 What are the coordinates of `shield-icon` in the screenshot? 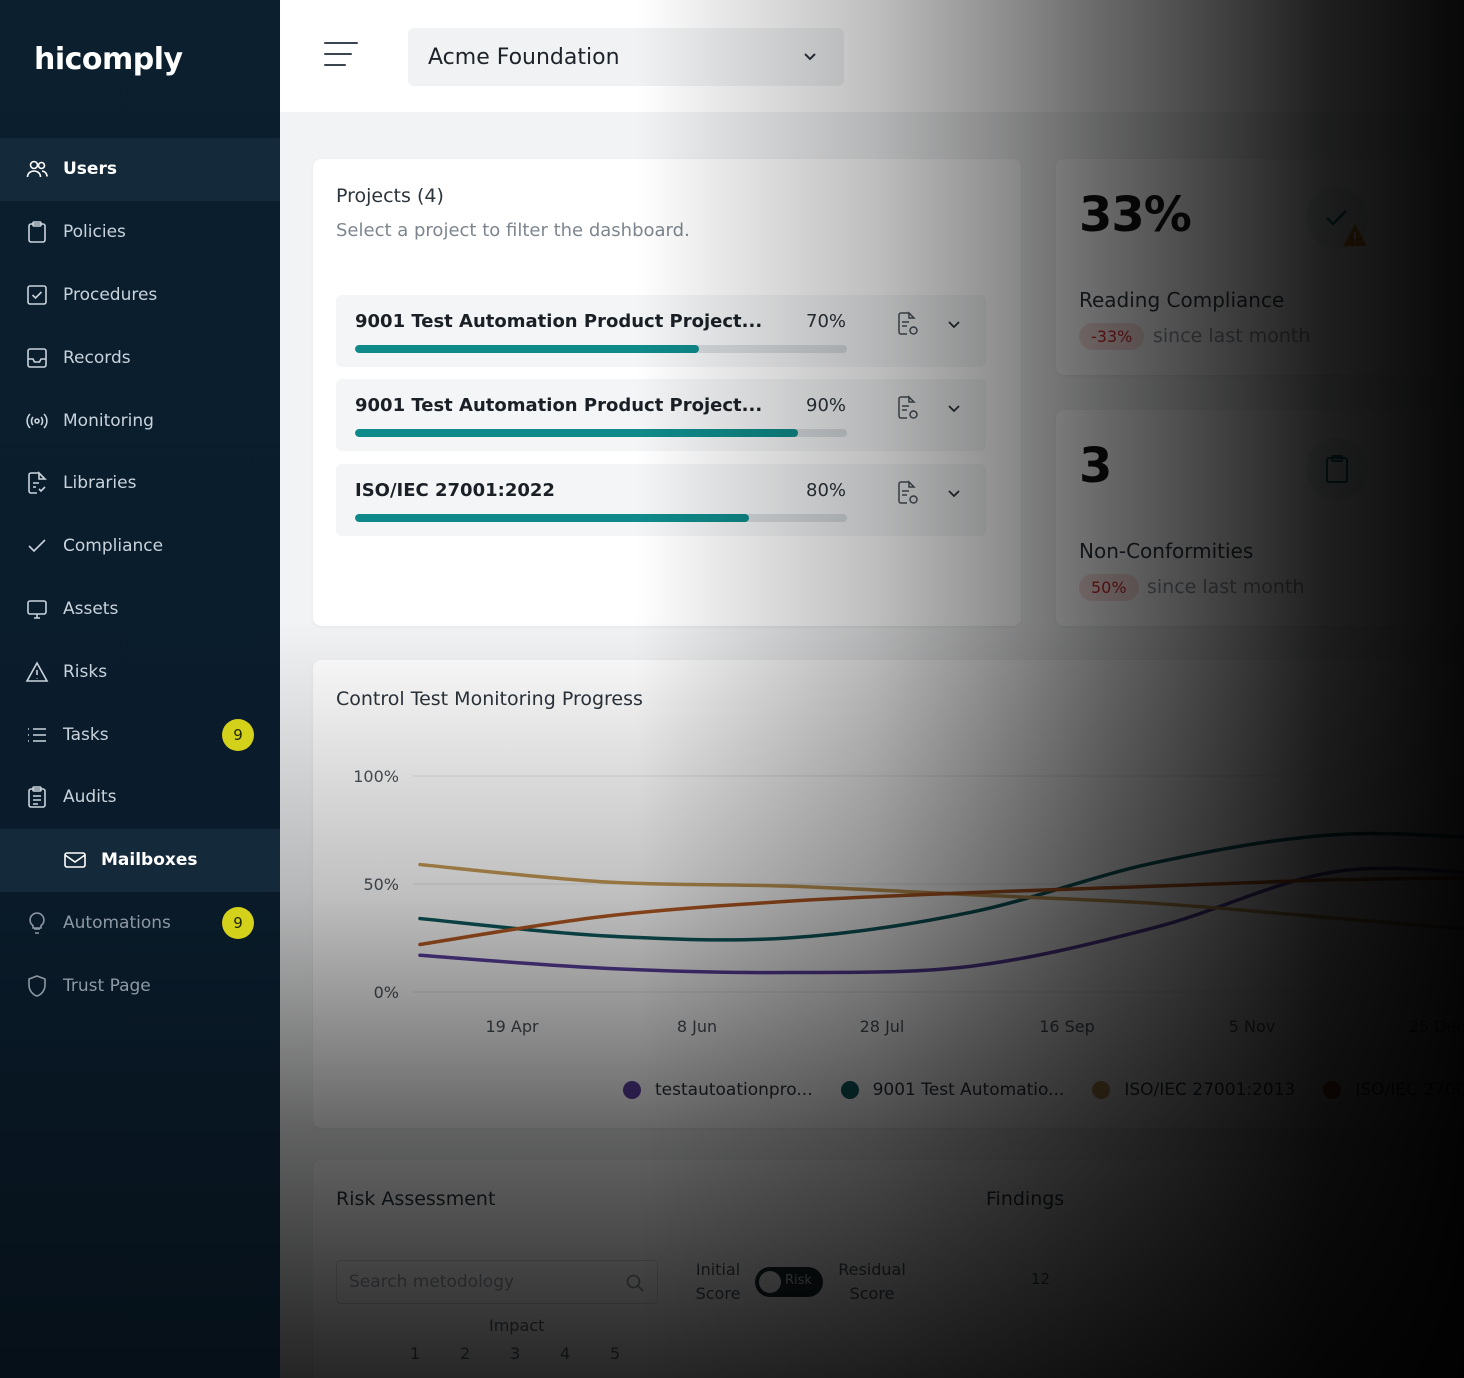 It's located at (37, 986).